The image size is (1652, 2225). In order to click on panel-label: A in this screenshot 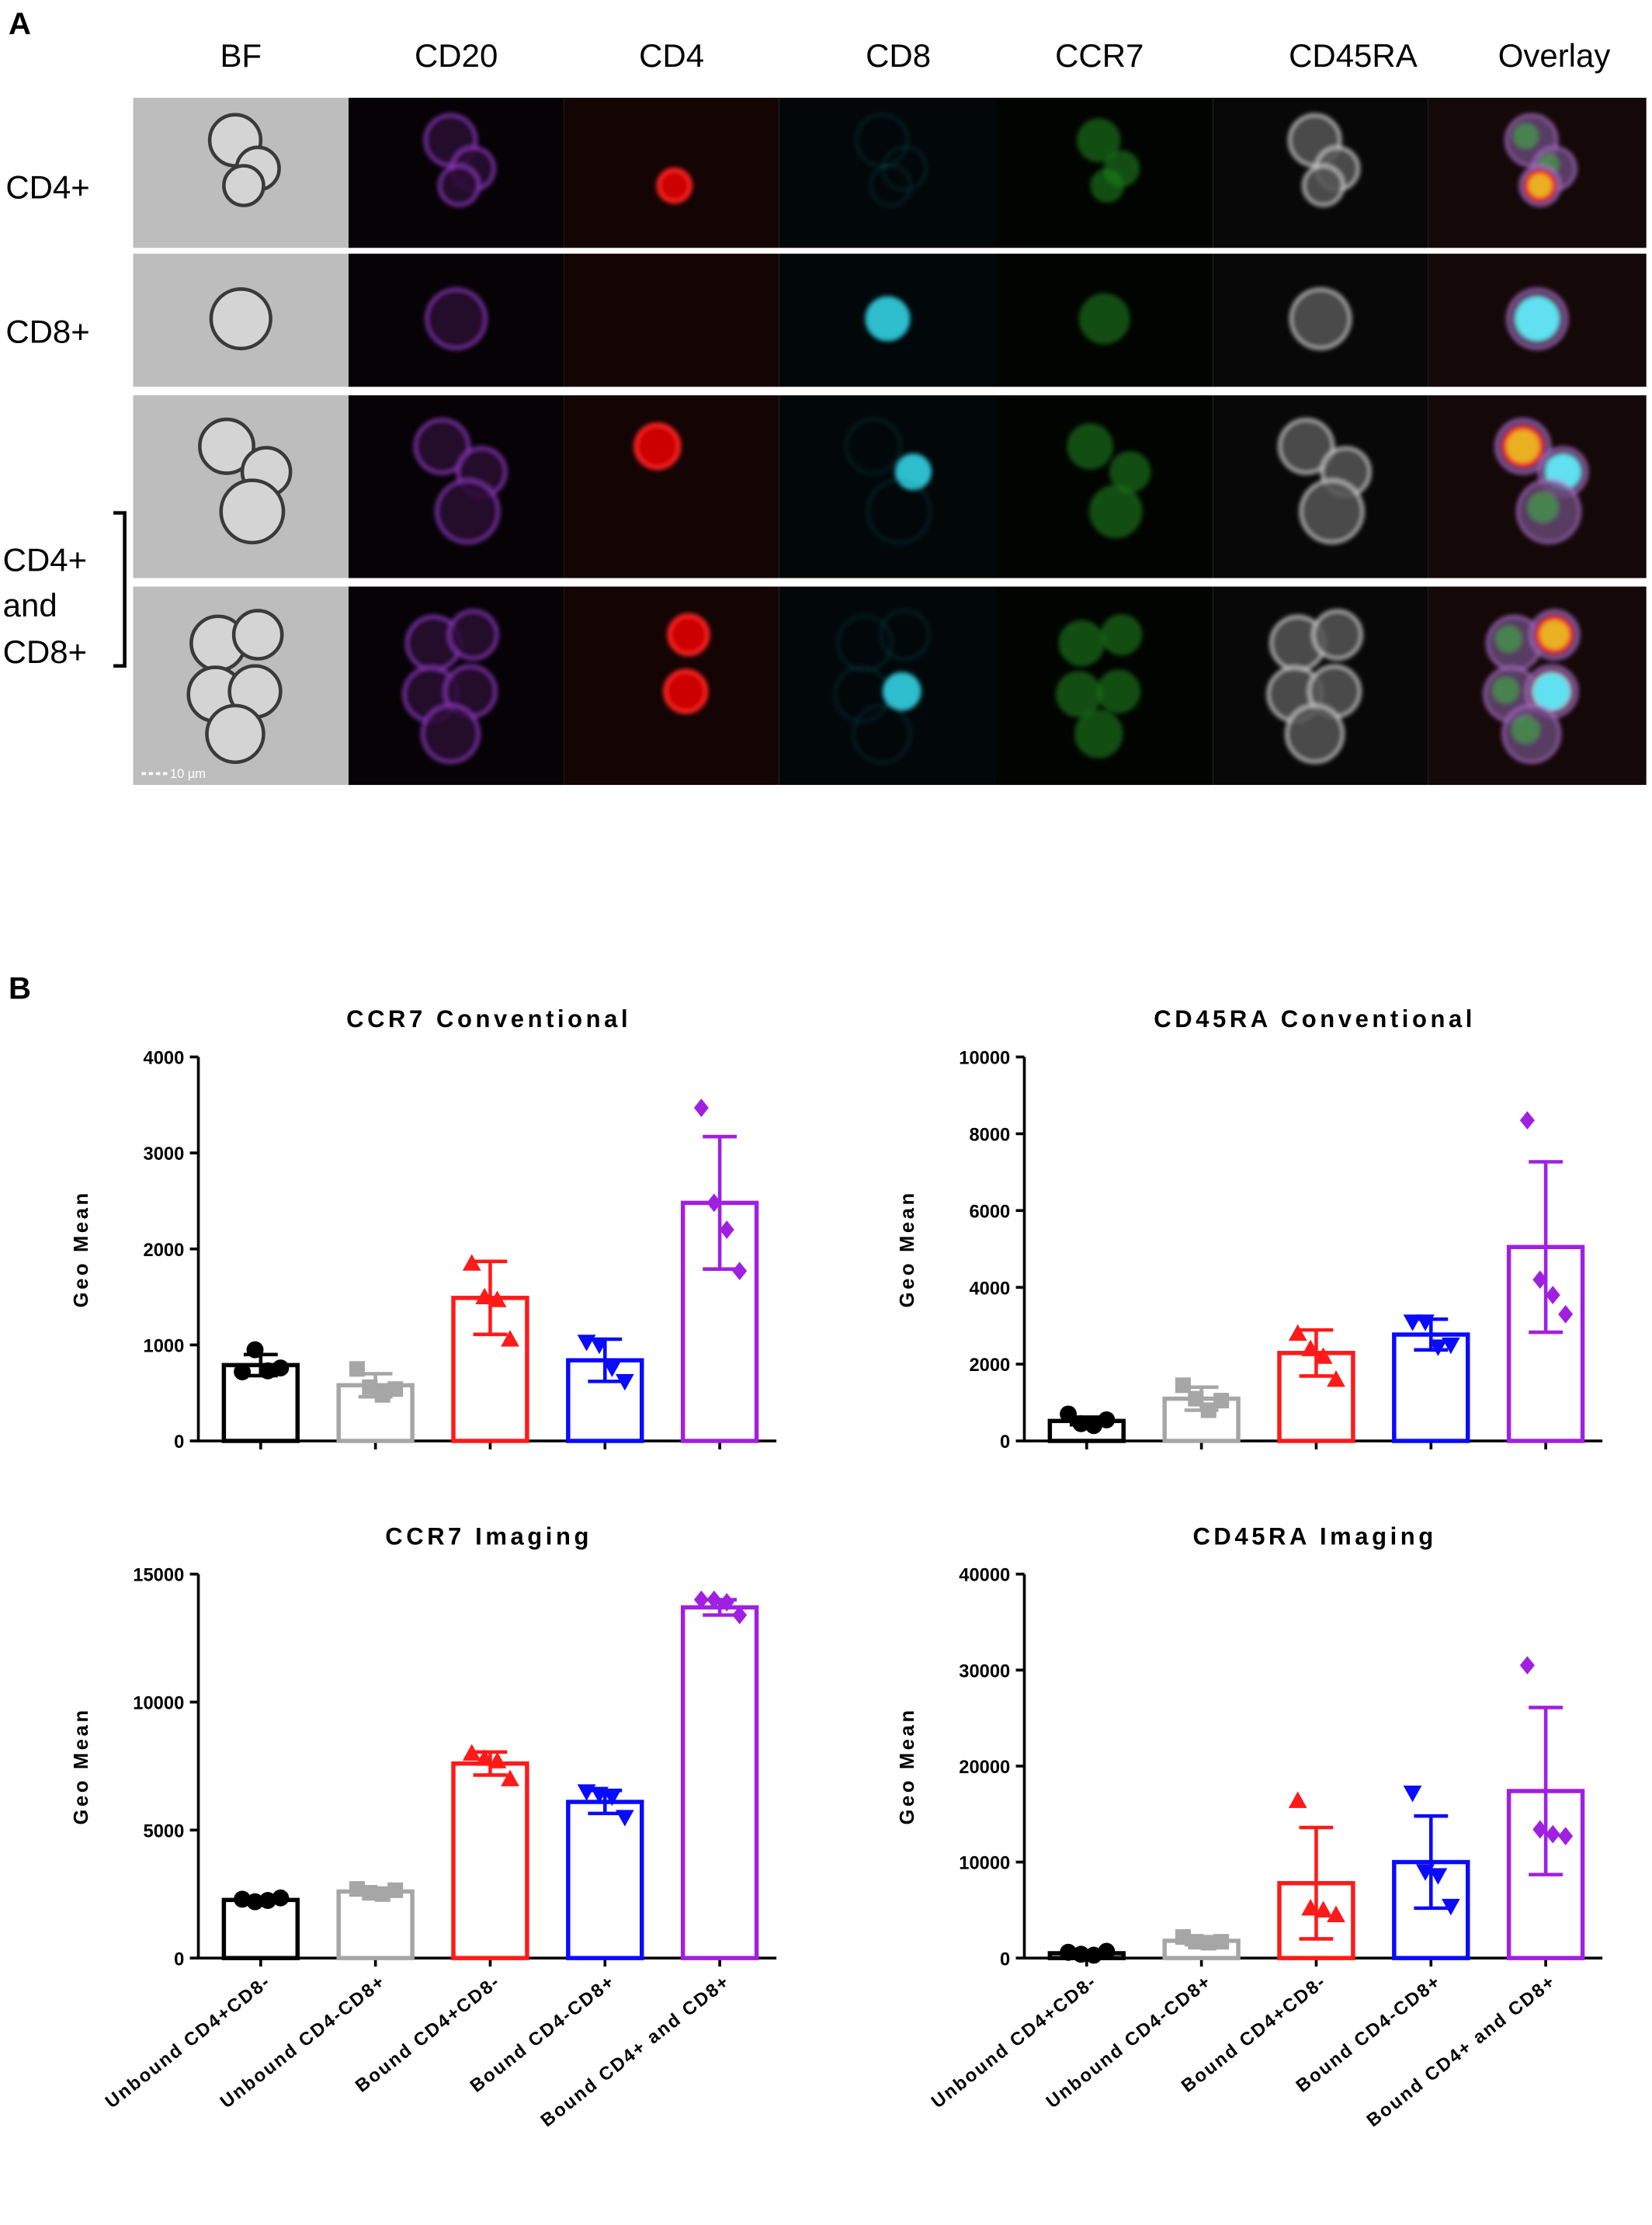, I will do `click(20, 23)`.